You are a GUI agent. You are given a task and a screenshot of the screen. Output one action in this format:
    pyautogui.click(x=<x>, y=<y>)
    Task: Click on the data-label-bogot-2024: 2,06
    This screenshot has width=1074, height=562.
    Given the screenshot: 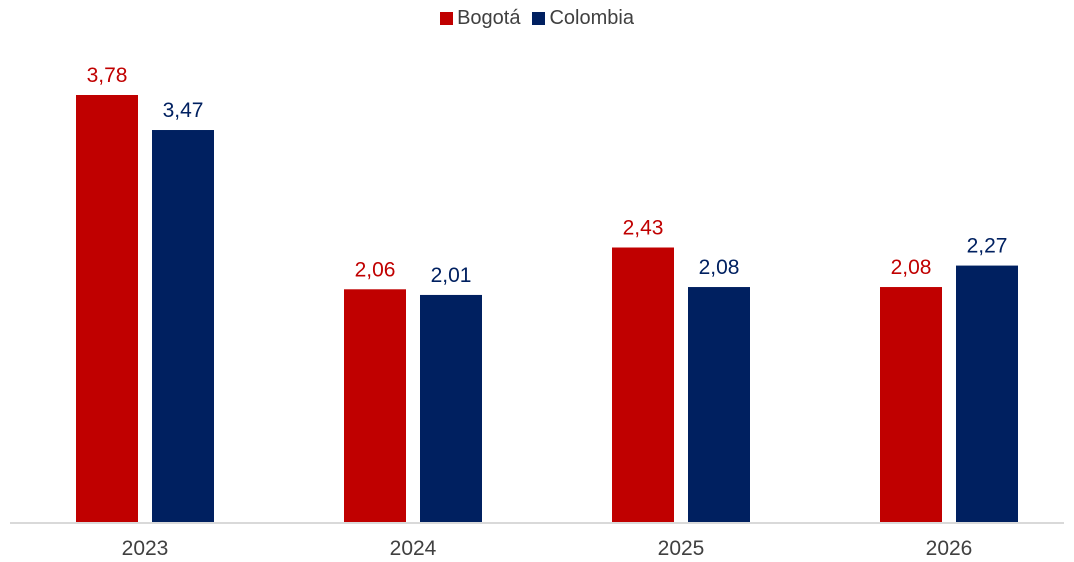 What is the action you would take?
    pyautogui.click(x=375, y=269)
    